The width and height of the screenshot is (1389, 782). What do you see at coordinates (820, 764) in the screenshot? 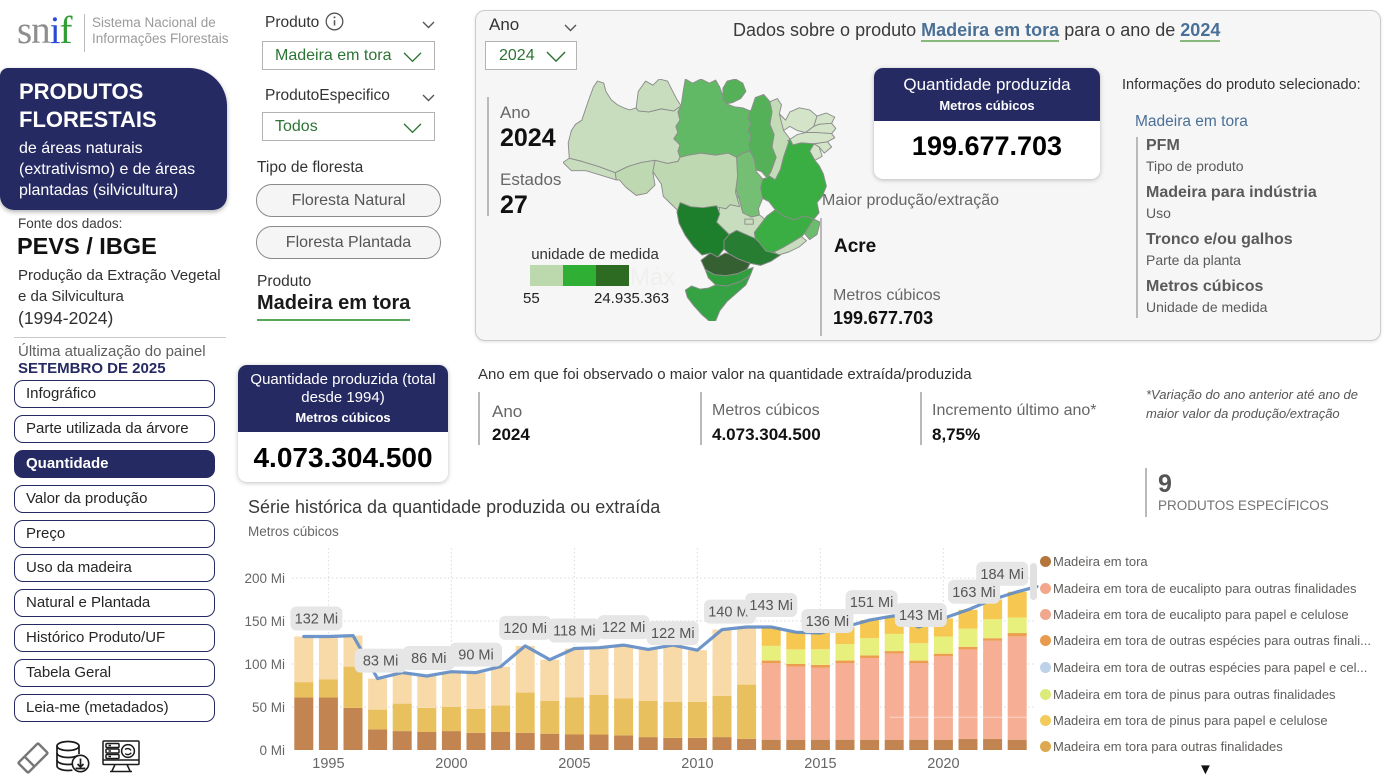
I see `svg-text: 2015` at bounding box center [820, 764].